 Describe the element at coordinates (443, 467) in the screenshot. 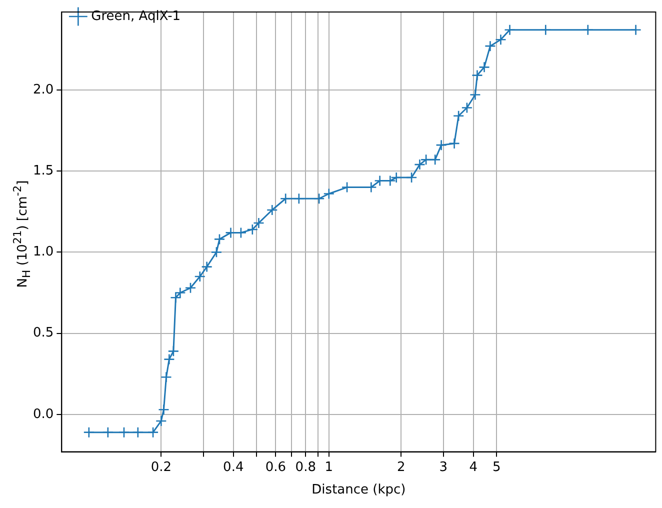

I see `x-tick-label: 3` at that location.